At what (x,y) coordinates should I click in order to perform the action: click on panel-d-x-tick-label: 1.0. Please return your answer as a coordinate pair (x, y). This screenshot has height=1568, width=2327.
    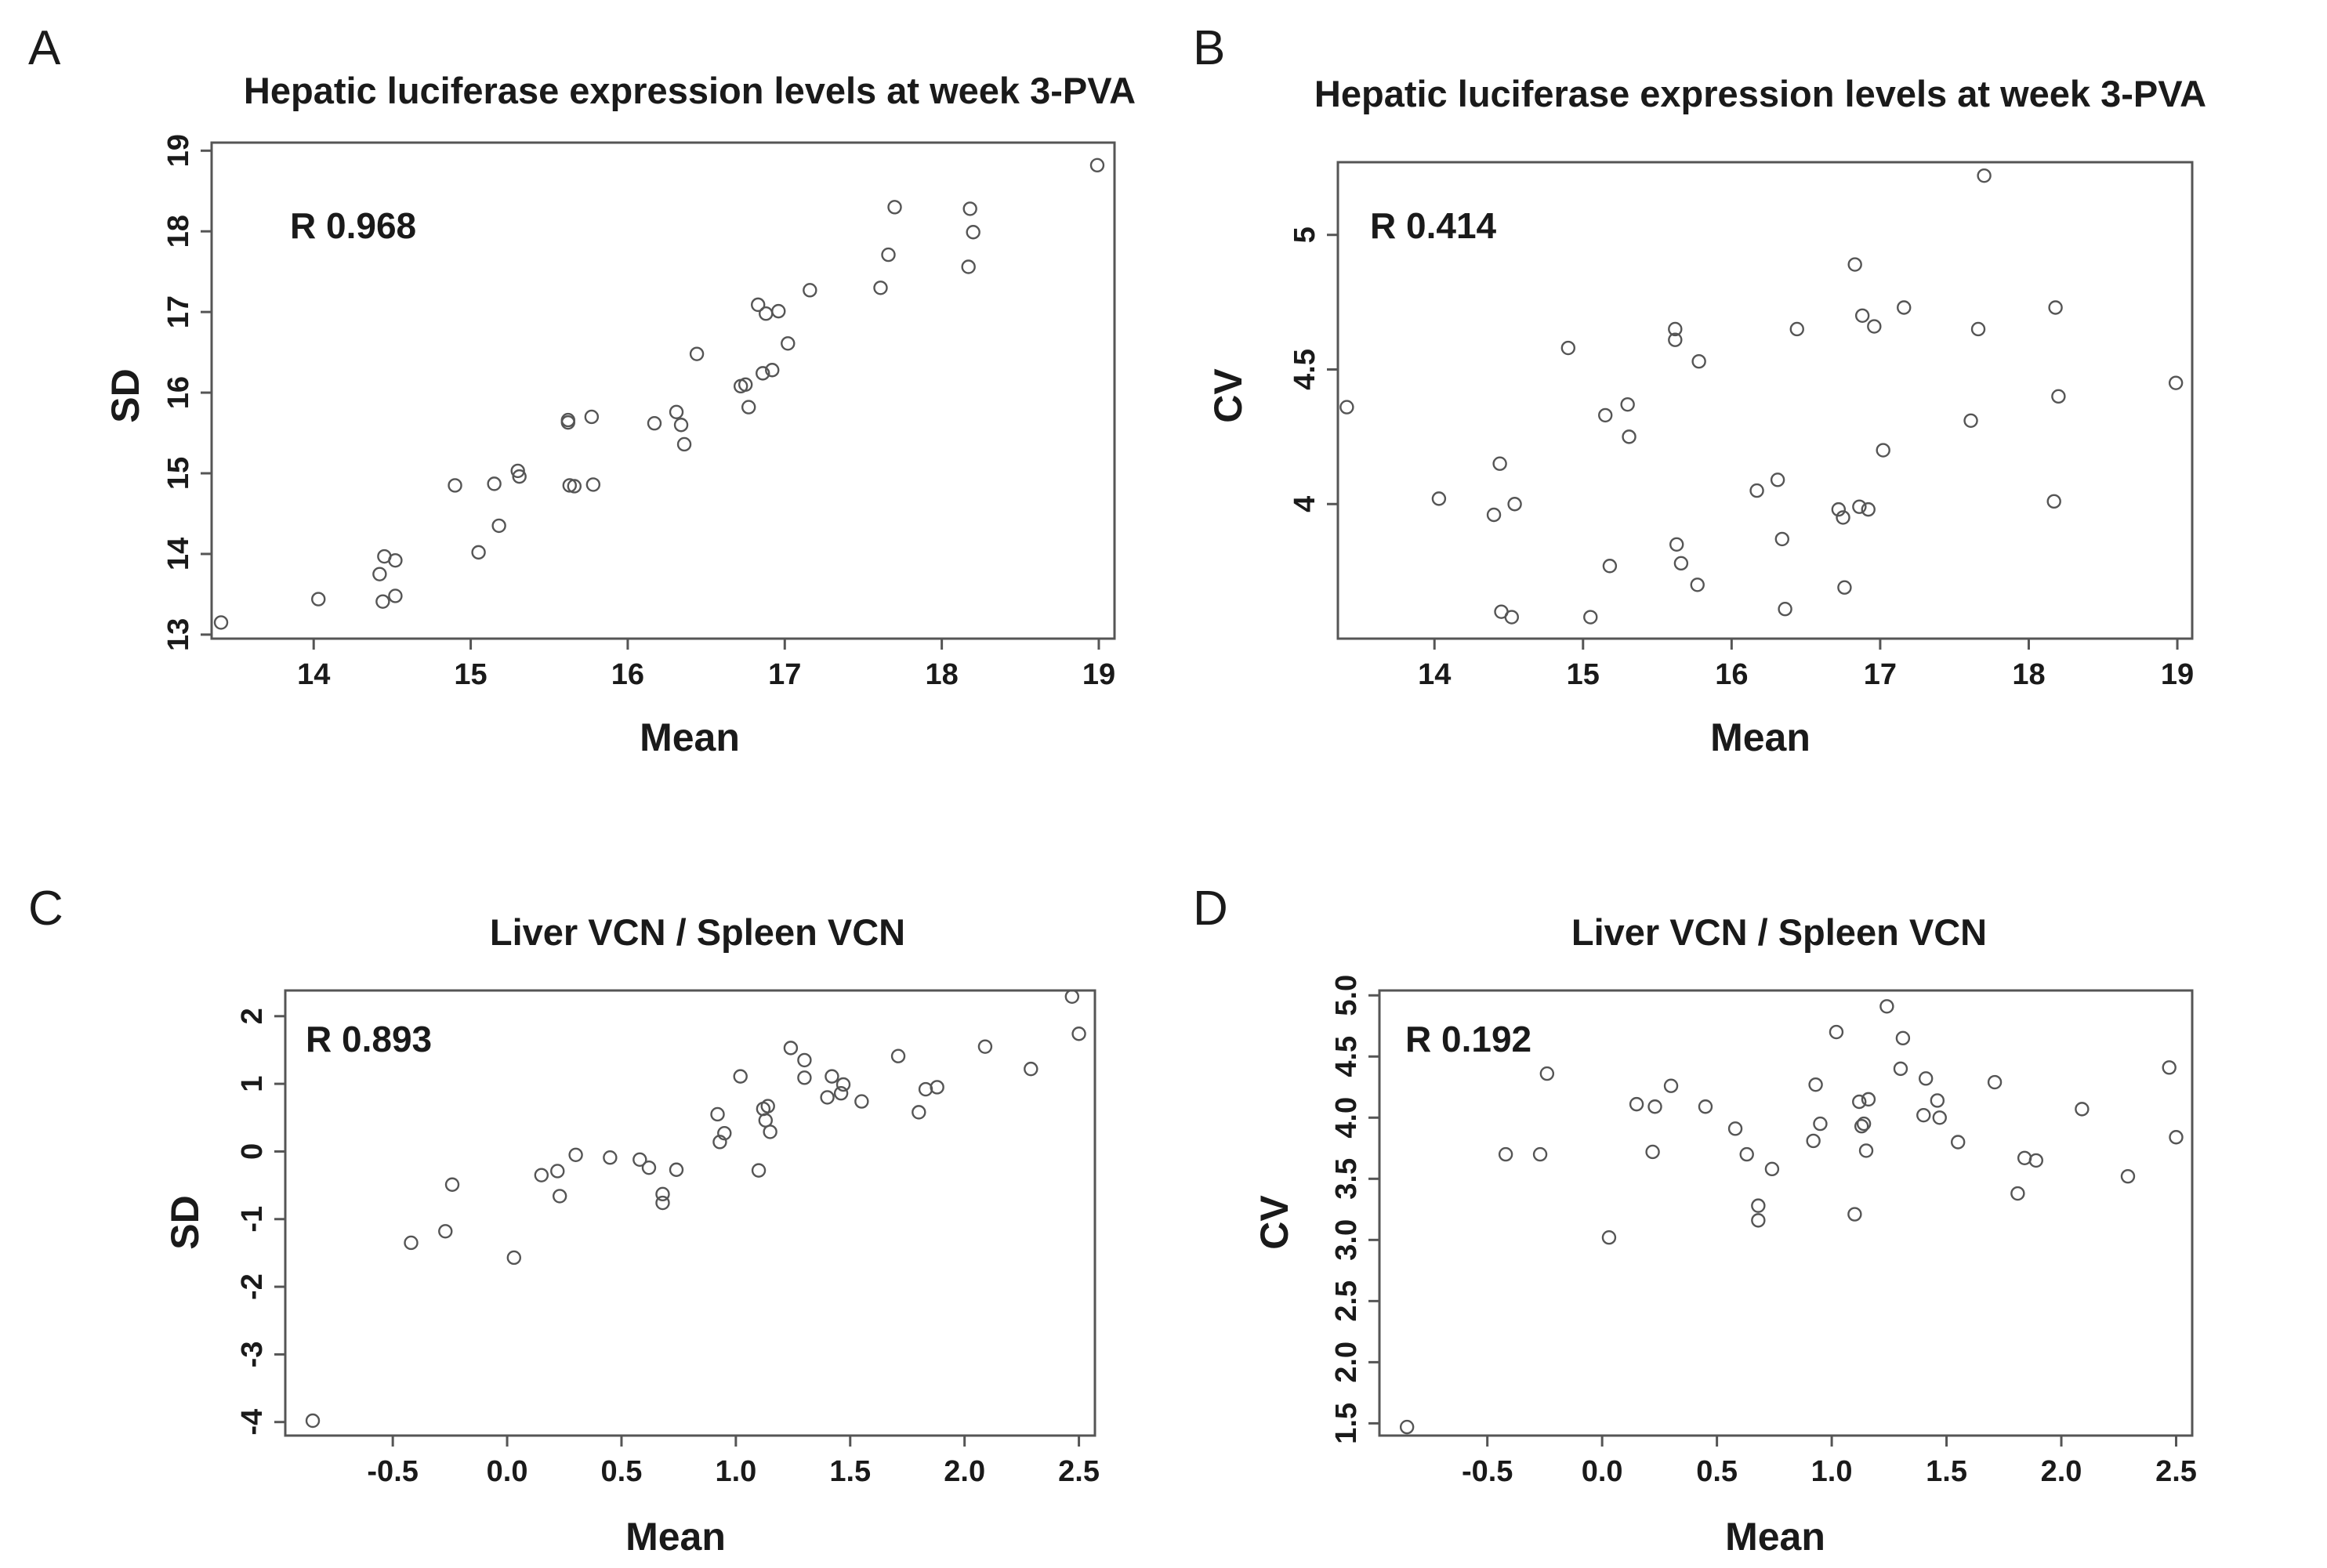
    Looking at the image, I should click on (1832, 1472).